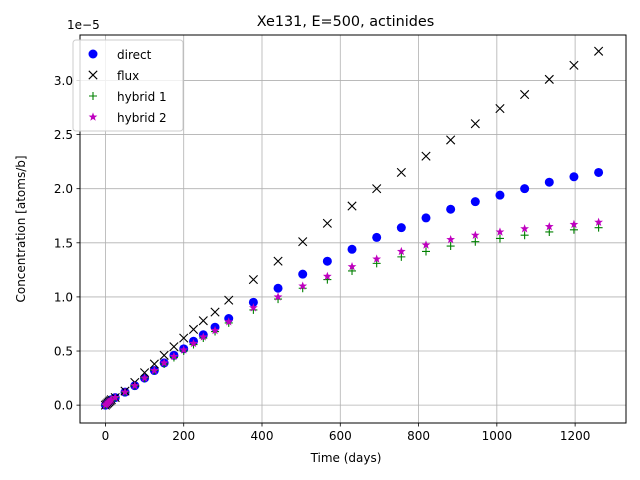 This screenshot has height=480, width=640. Describe the element at coordinates (575, 436) in the screenshot. I see `x-tick-label: 1200` at that location.